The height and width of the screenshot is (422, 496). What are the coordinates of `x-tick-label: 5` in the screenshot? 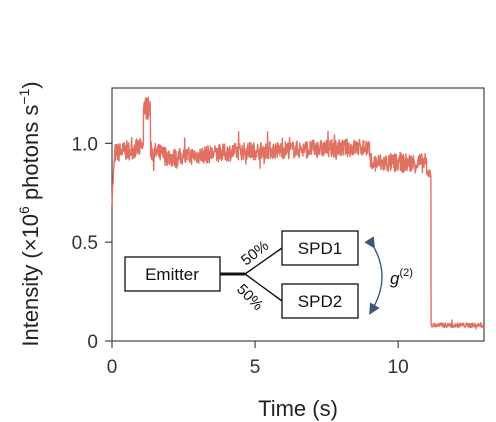 It's located at (255, 367).